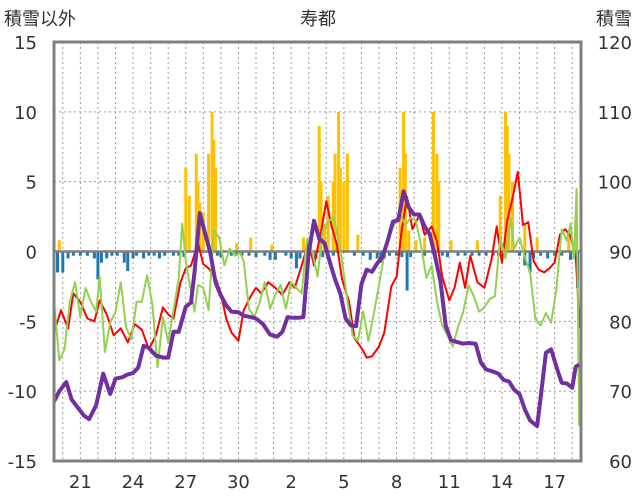  What do you see at coordinates (620, 462) in the screenshot?
I see `right-tick-label: 60` at bounding box center [620, 462].